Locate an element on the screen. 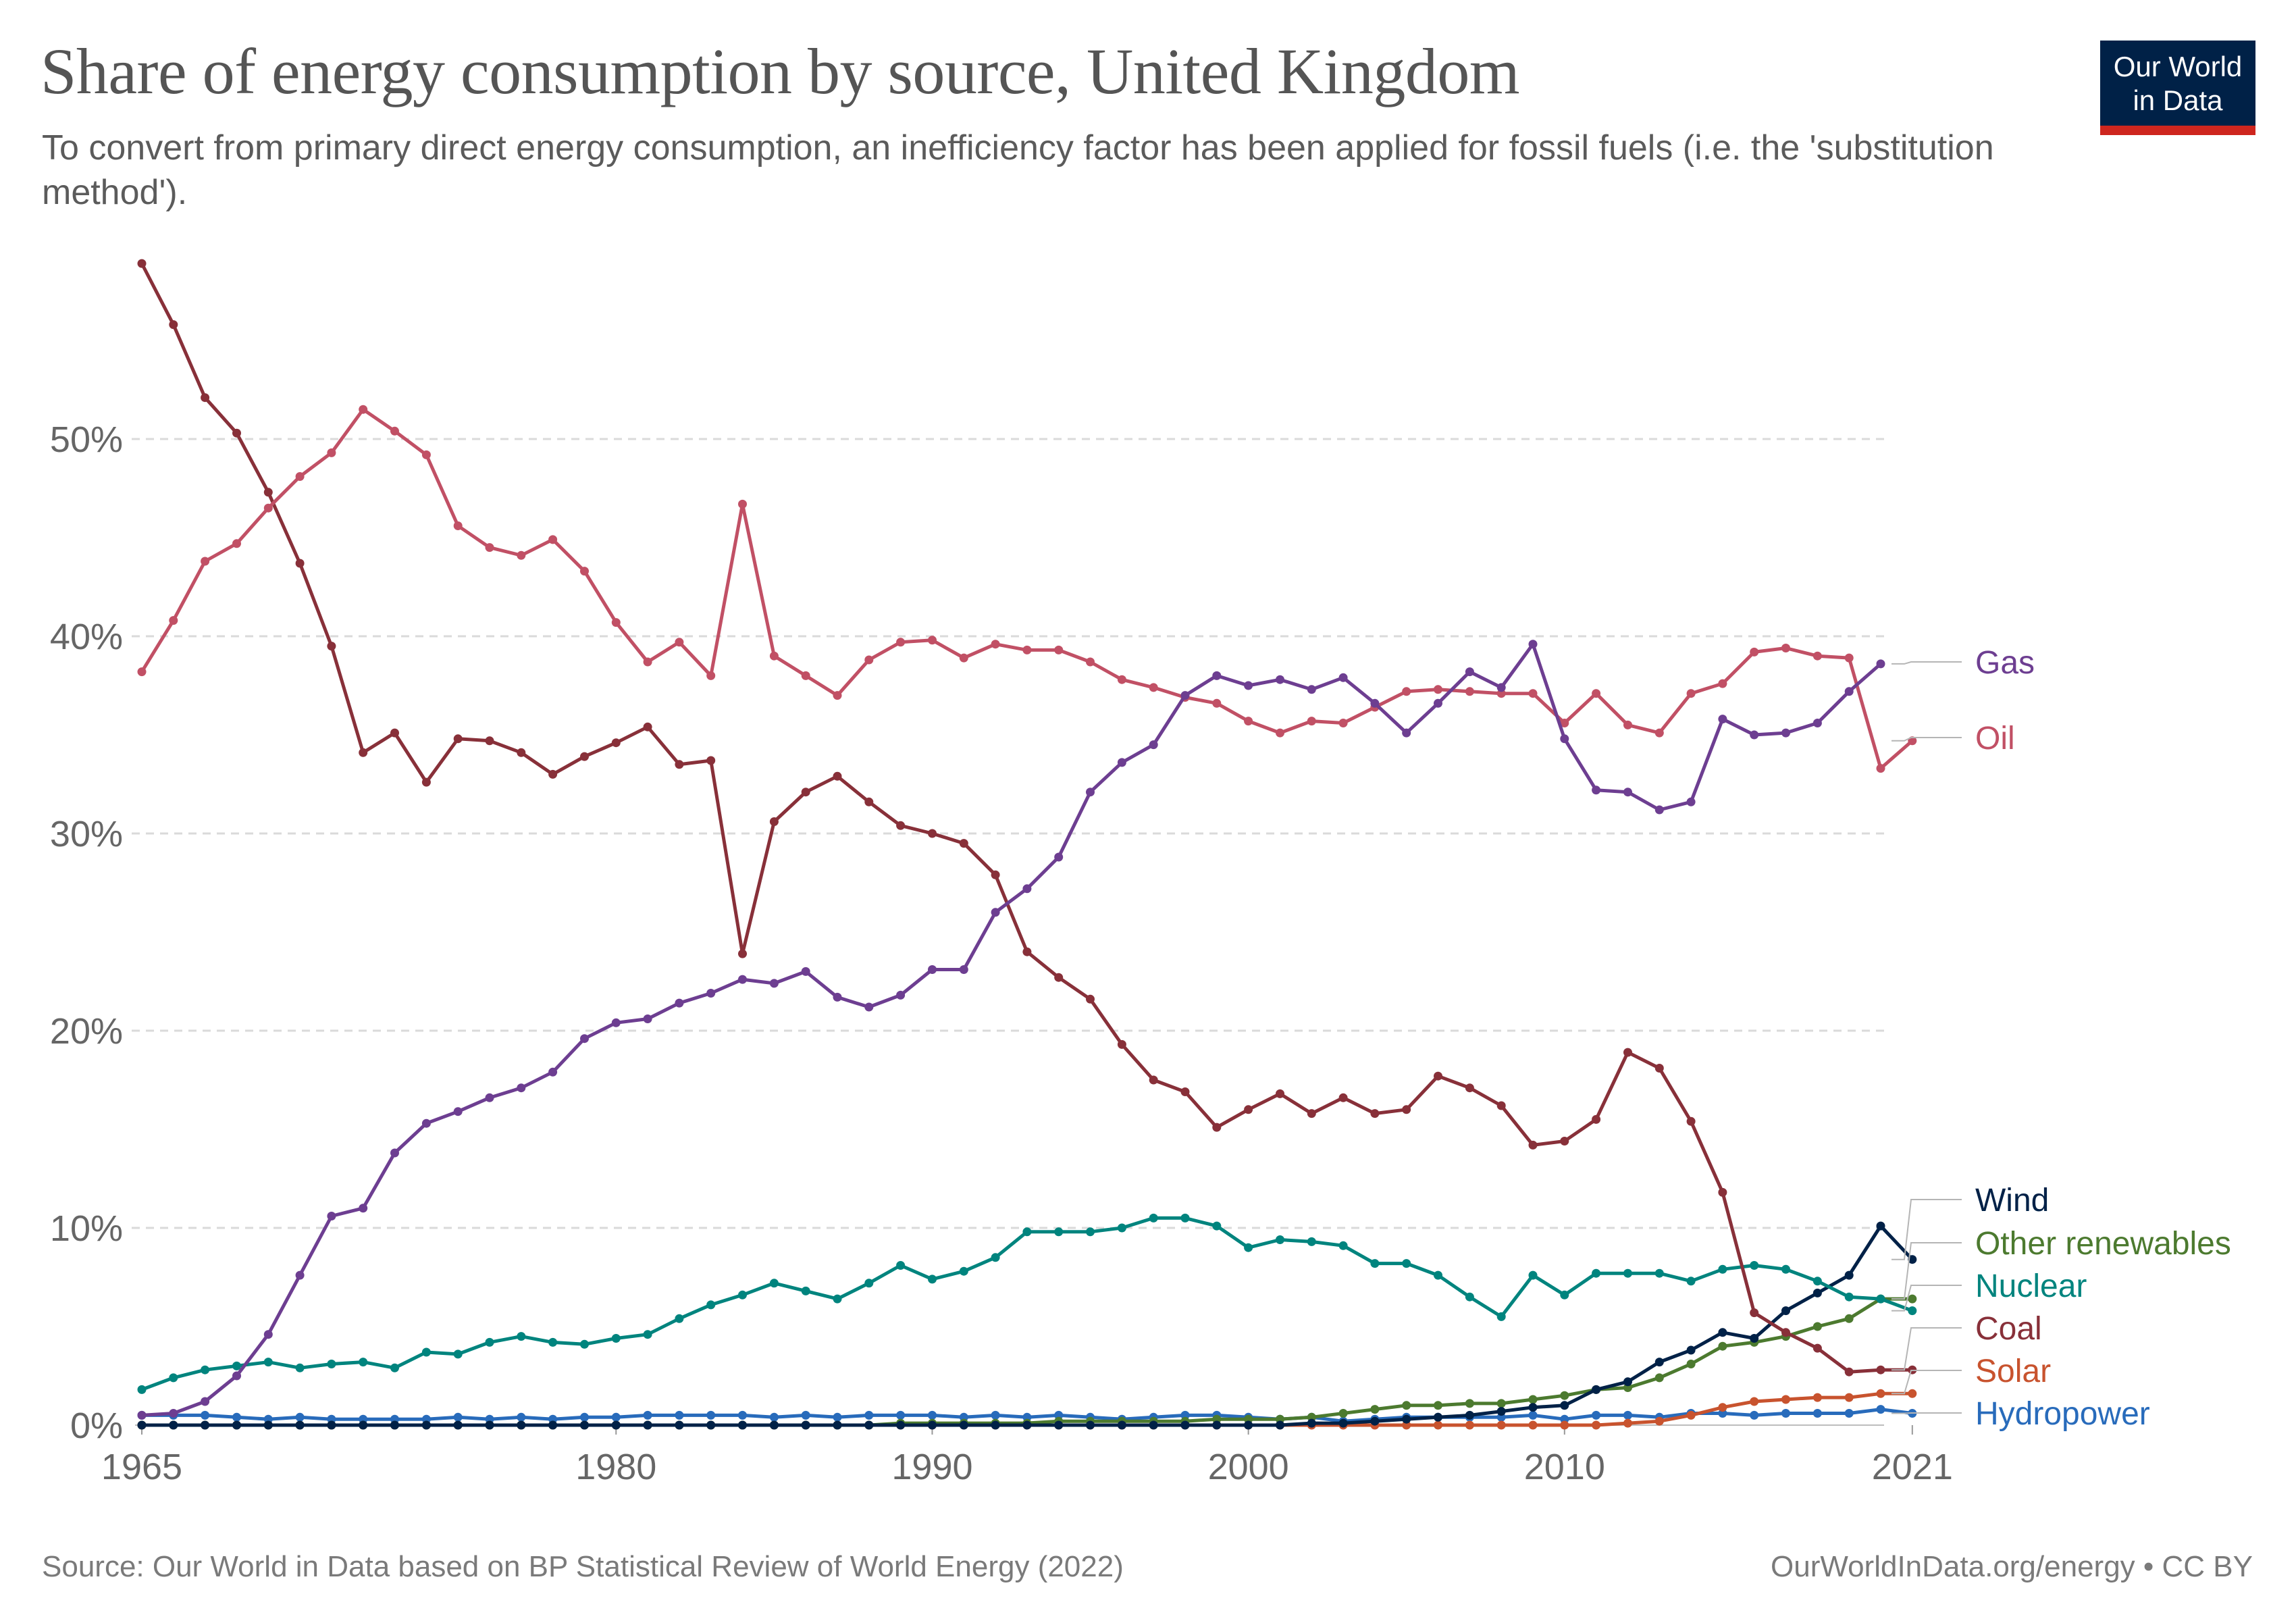  series-label-nuclear: Nuclear is located at coordinates (2031, 1286).